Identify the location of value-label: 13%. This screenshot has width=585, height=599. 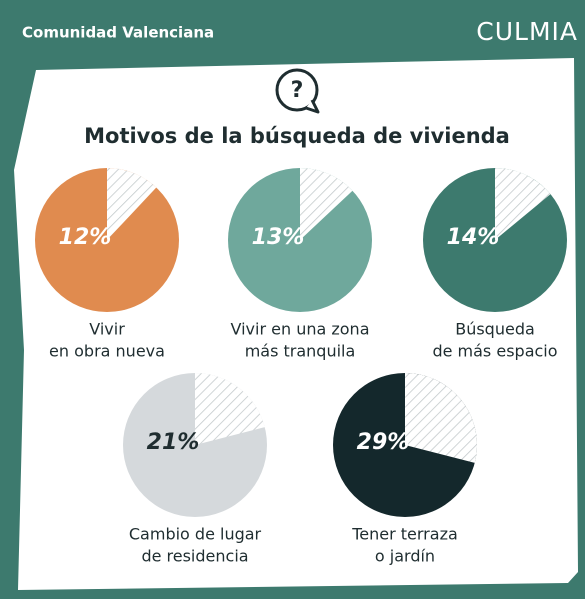
(278, 237).